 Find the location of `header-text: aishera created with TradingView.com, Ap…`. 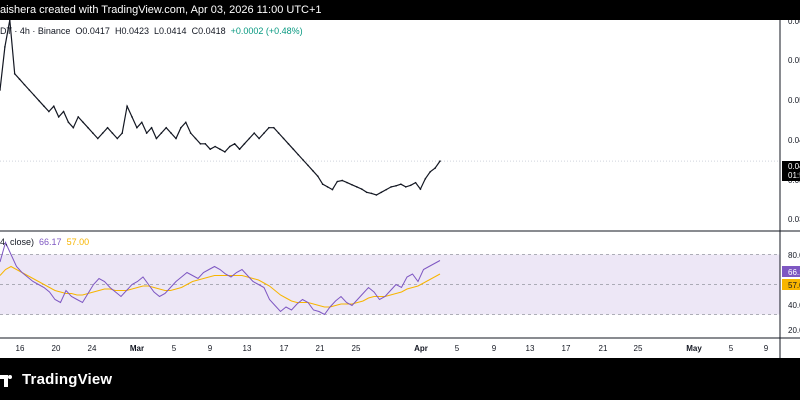

header-text: aishera created with TradingView.com, Ap… is located at coordinates (161, 10).